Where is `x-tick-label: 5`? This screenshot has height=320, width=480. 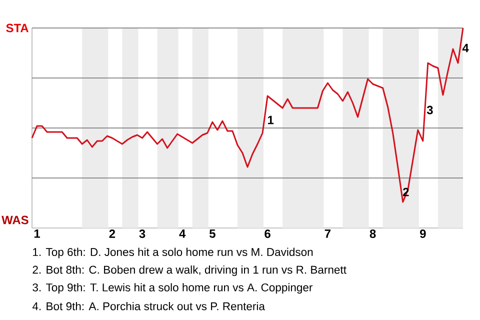
x-tick-label: 5 is located at coordinates (212, 234).